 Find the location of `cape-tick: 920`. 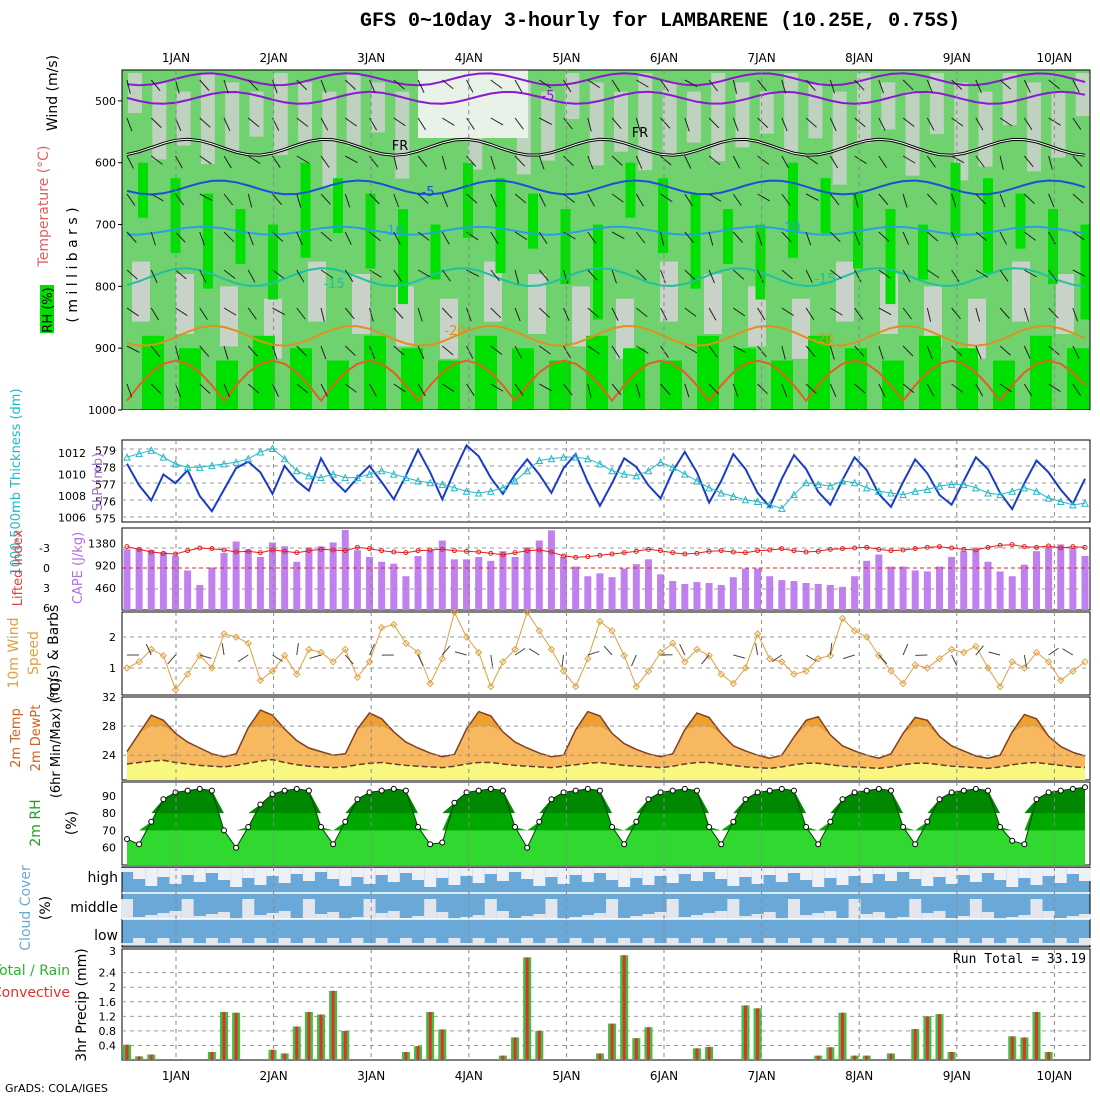

cape-tick: 920 is located at coordinates (105, 566).